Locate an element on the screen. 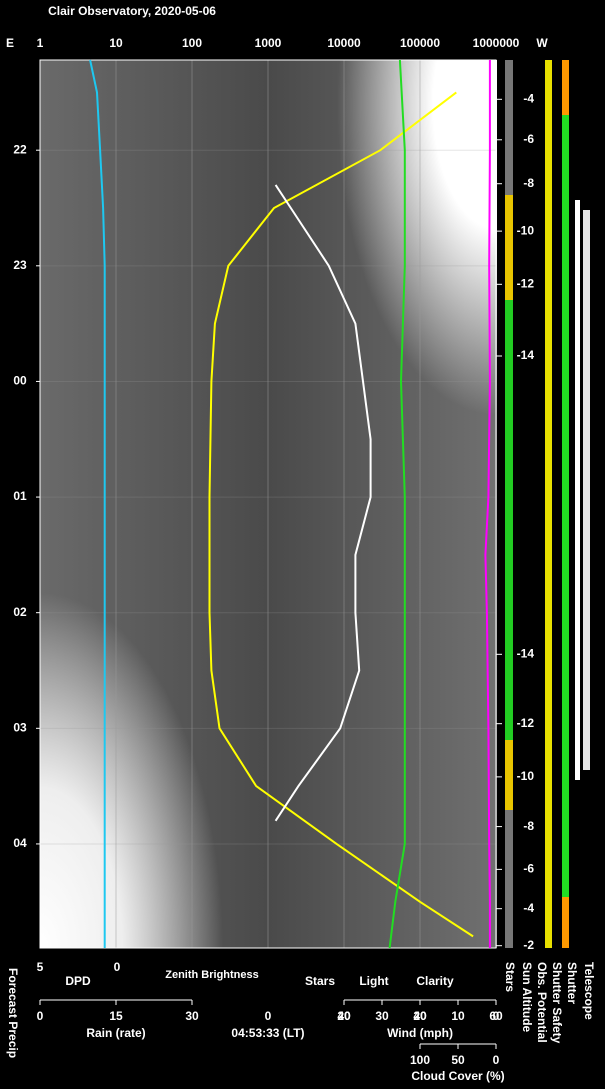 The width and height of the screenshot is (605, 1089). axis-name: Cloud Cover (%) is located at coordinates (457, 1076).